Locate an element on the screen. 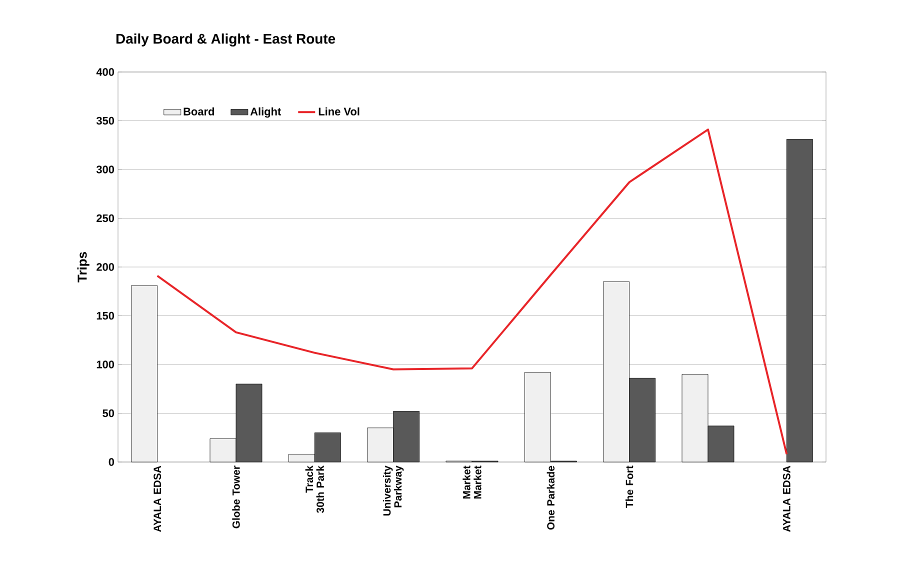 The width and height of the screenshot is (902, 581). x-tick-label: Market Market is located at coordinates (472, 482).